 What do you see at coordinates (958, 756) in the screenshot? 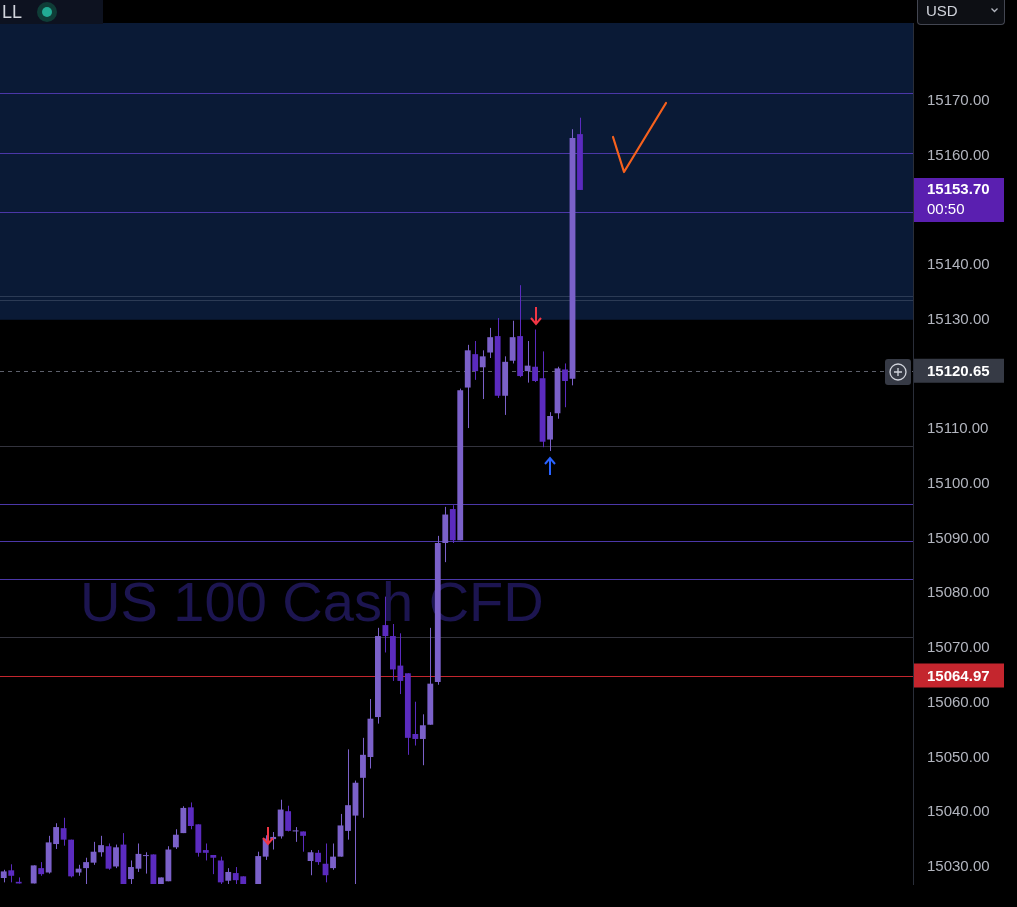
I see `y-tick-label: 15050.00` at bounding box center [958, 756].